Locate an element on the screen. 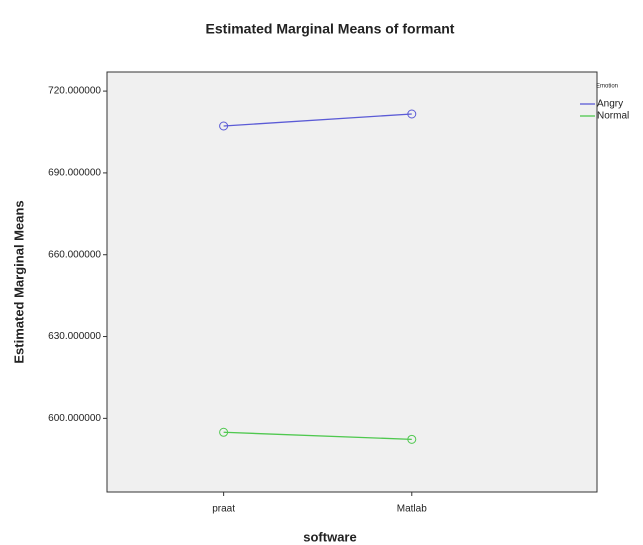 This screenshot has height=545, width=643. legend-label: Angry is located at coordinates (610, 104).